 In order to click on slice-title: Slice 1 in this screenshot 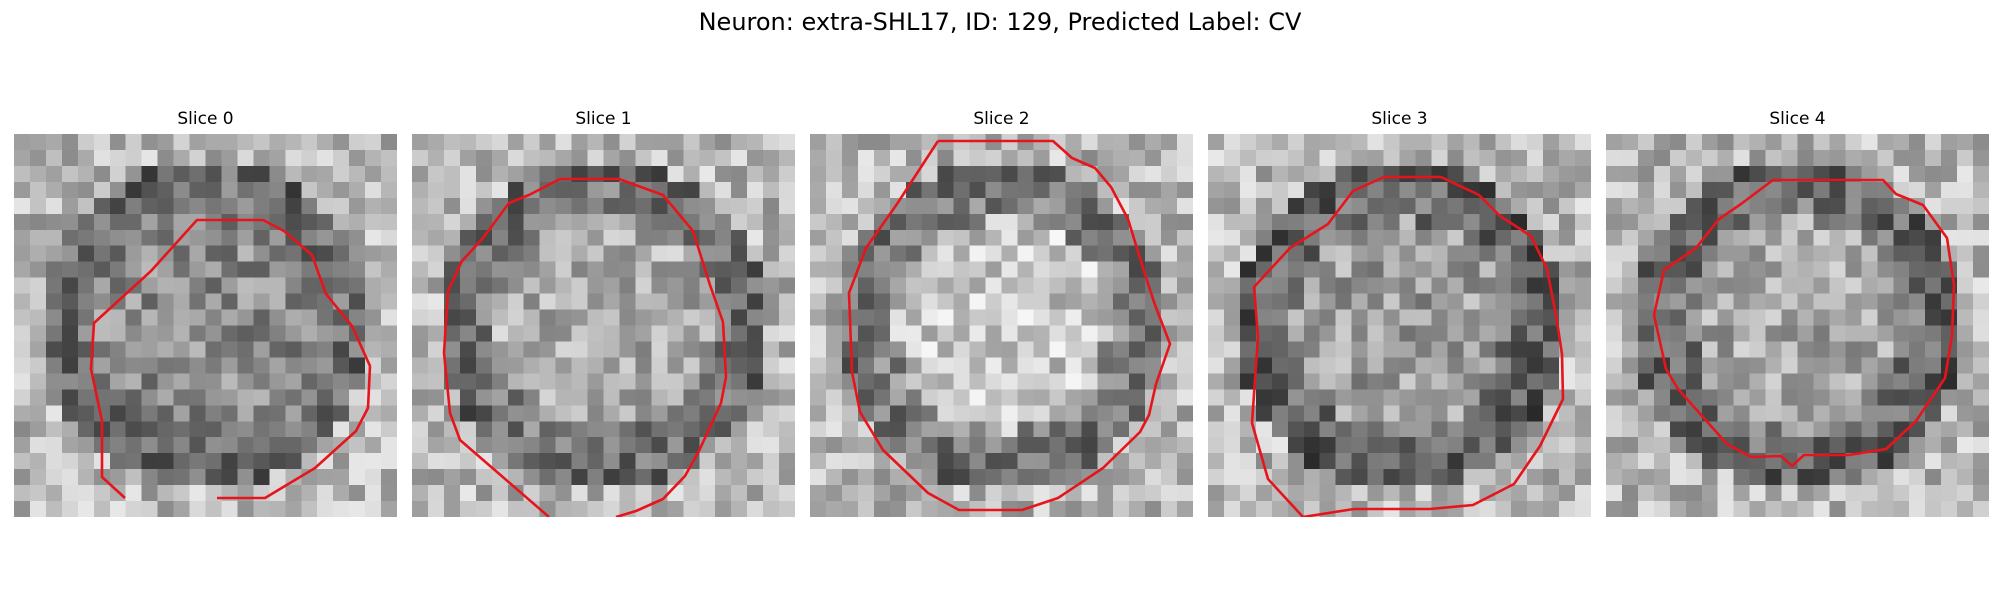, I will do `click(603, 119)`.